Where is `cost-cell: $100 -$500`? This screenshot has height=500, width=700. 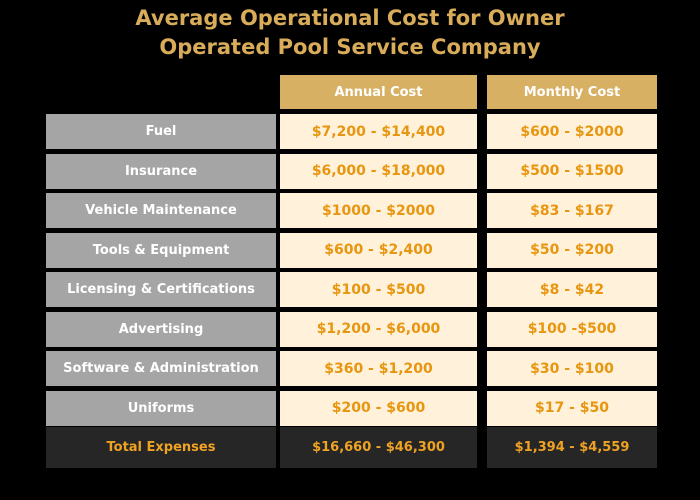
cost-cell: $100 -$500 is located at coordinates (572, 329).